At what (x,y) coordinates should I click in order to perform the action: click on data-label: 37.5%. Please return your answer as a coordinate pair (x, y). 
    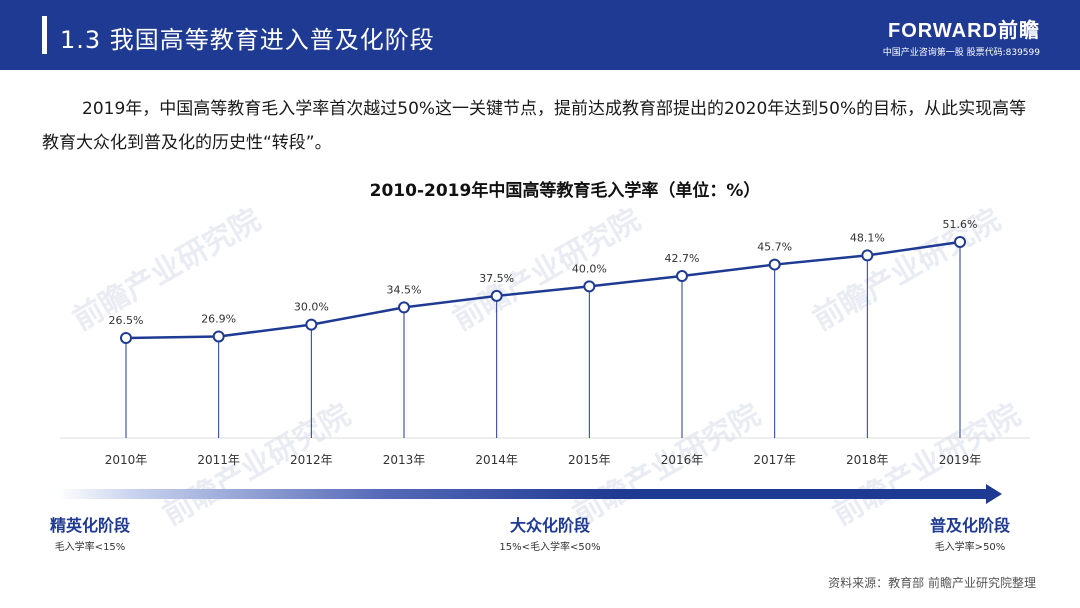
    Looking at the image, I should click on (496, 278).